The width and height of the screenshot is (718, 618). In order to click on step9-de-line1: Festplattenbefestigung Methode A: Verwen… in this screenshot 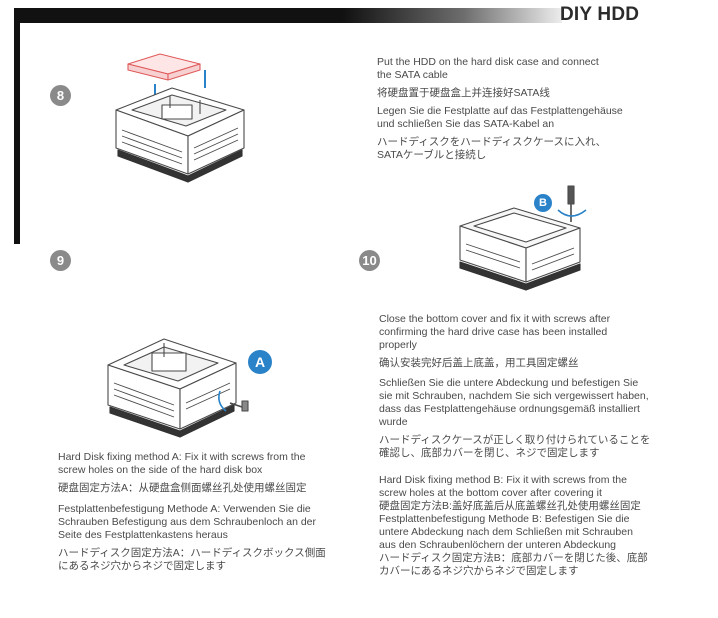, I will do `click(184, 509)`.